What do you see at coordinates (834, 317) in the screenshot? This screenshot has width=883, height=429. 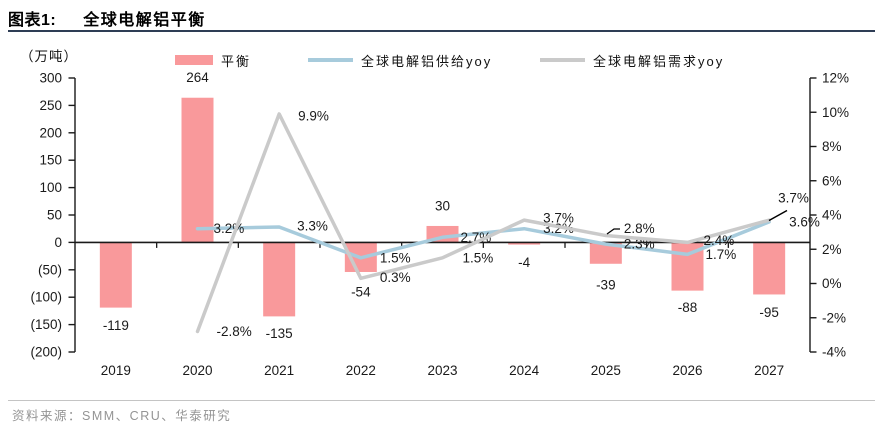 I see `right-axis-tick-label: -2%` at bounding box center [834, 317].